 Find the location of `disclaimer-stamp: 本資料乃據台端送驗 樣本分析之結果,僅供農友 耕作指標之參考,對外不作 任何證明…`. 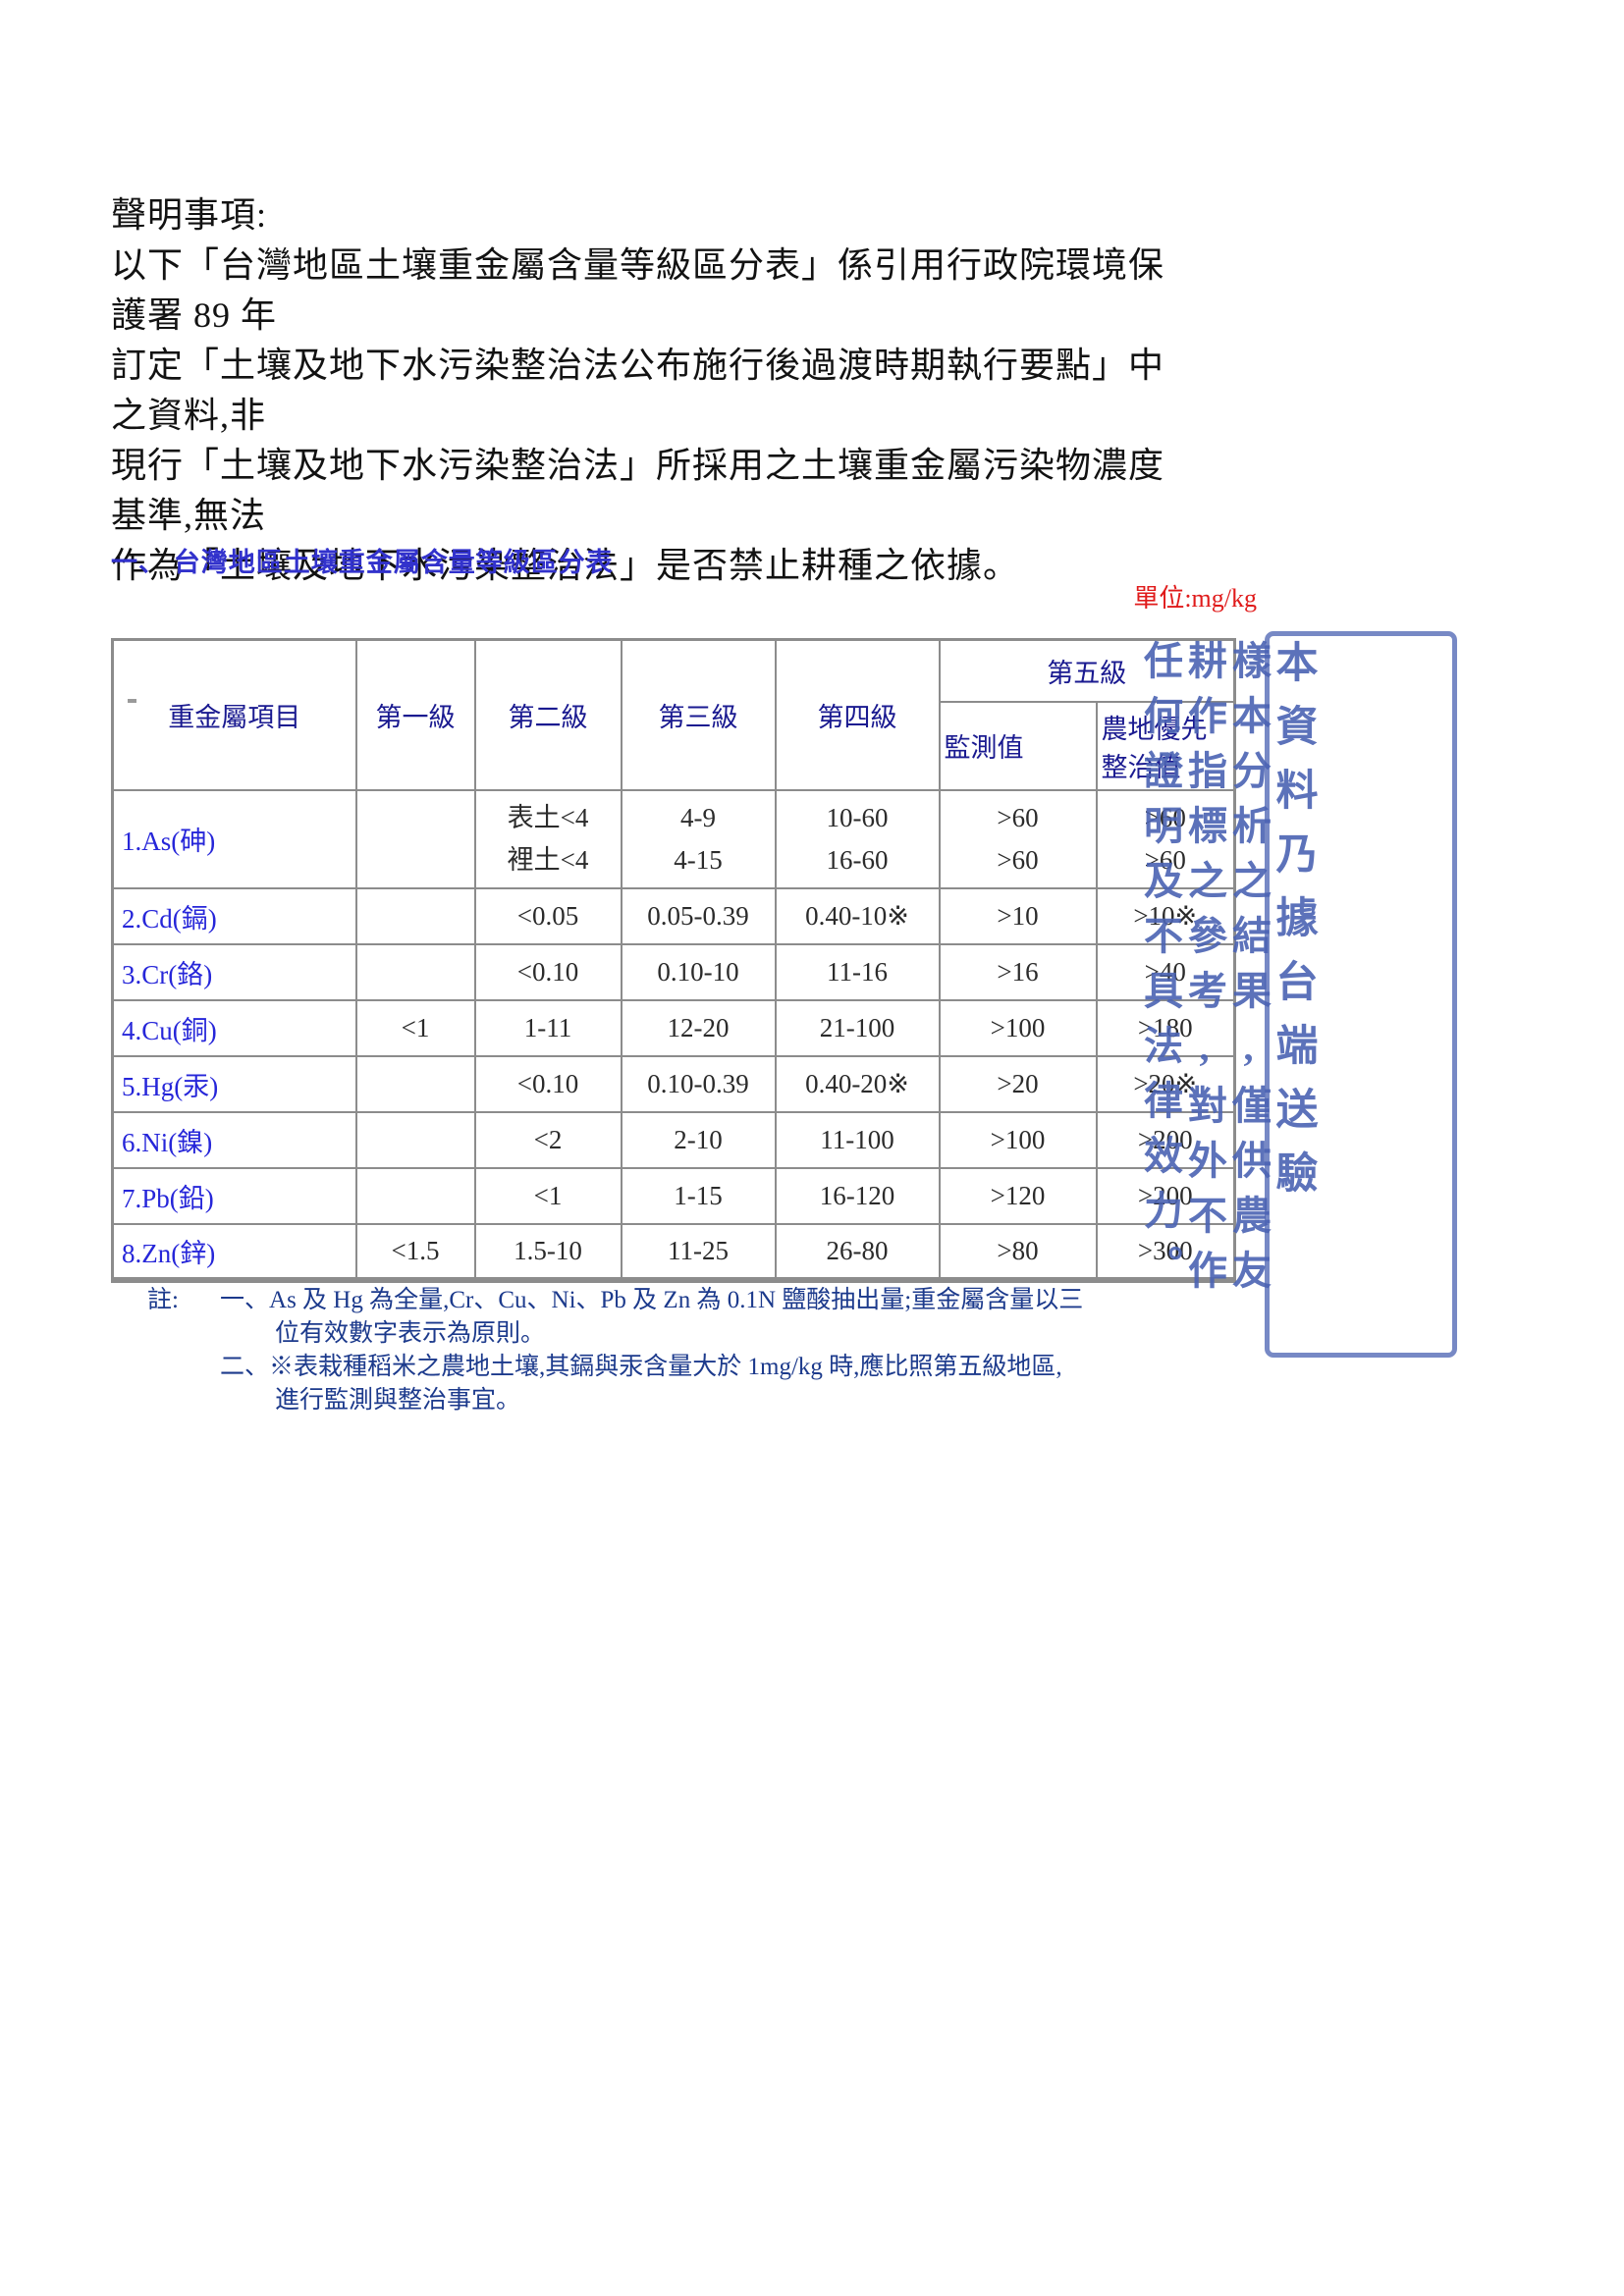

disclaimer-stamp: 本資料乃據台端送驗 樣本分析之結果,僅供農友 耕作指標之參考,對外不作 任何證明… is located at coordinates (1297, 995).